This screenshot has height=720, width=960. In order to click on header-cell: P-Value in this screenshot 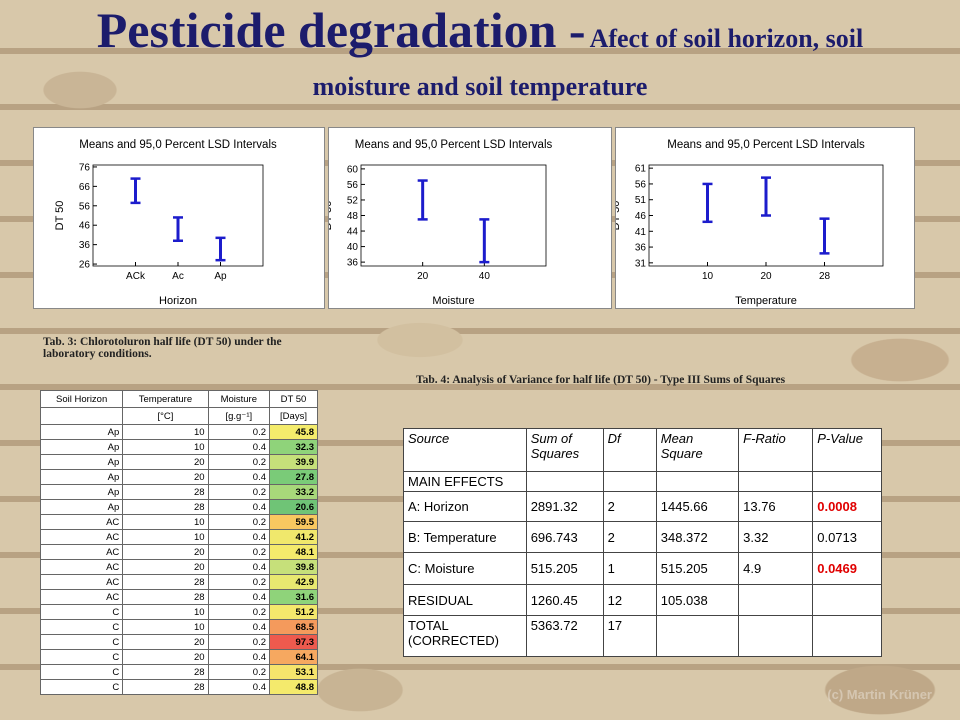, I will do `click(847, 450)`.